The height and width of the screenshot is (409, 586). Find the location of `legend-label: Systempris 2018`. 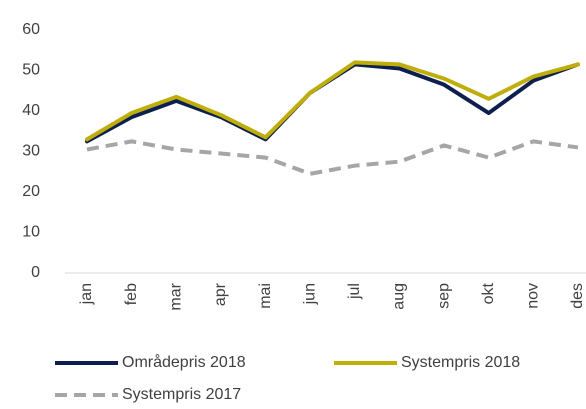

legend-label: Systempris 2018 is located at coordinates (460, 362).